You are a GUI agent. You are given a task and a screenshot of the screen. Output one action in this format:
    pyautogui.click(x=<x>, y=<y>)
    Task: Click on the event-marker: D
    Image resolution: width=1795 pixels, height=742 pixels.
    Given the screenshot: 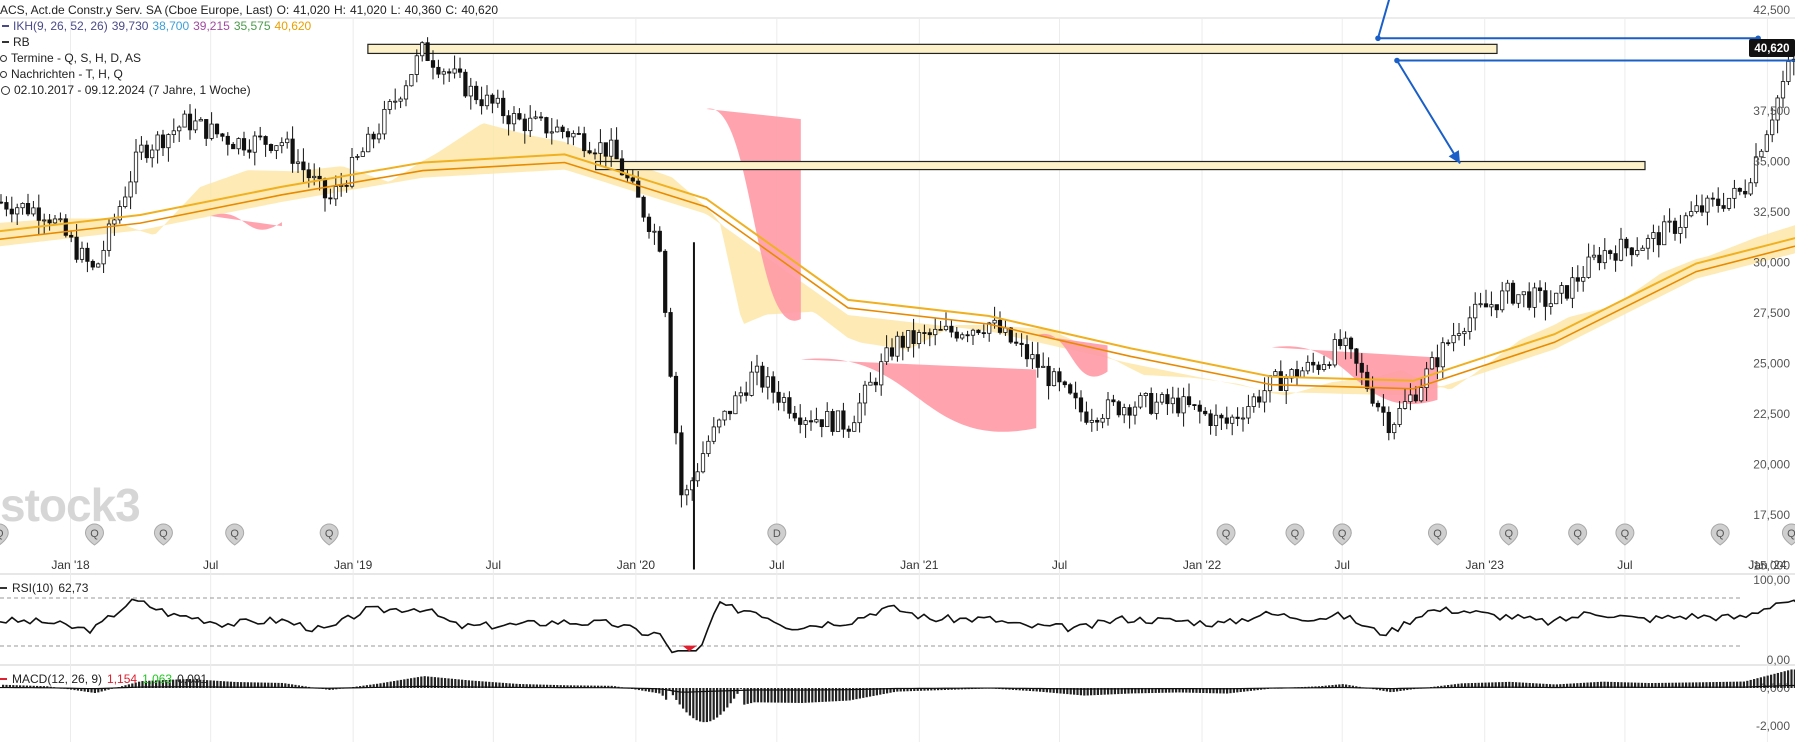 What is the action you would take?
    pyautogui.click(x=777, y=534)
    